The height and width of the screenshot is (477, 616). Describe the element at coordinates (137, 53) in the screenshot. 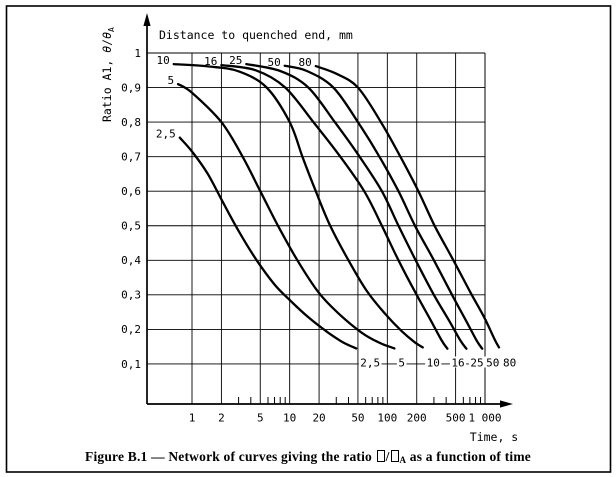

I see `y-tick-label: 1` at that location.